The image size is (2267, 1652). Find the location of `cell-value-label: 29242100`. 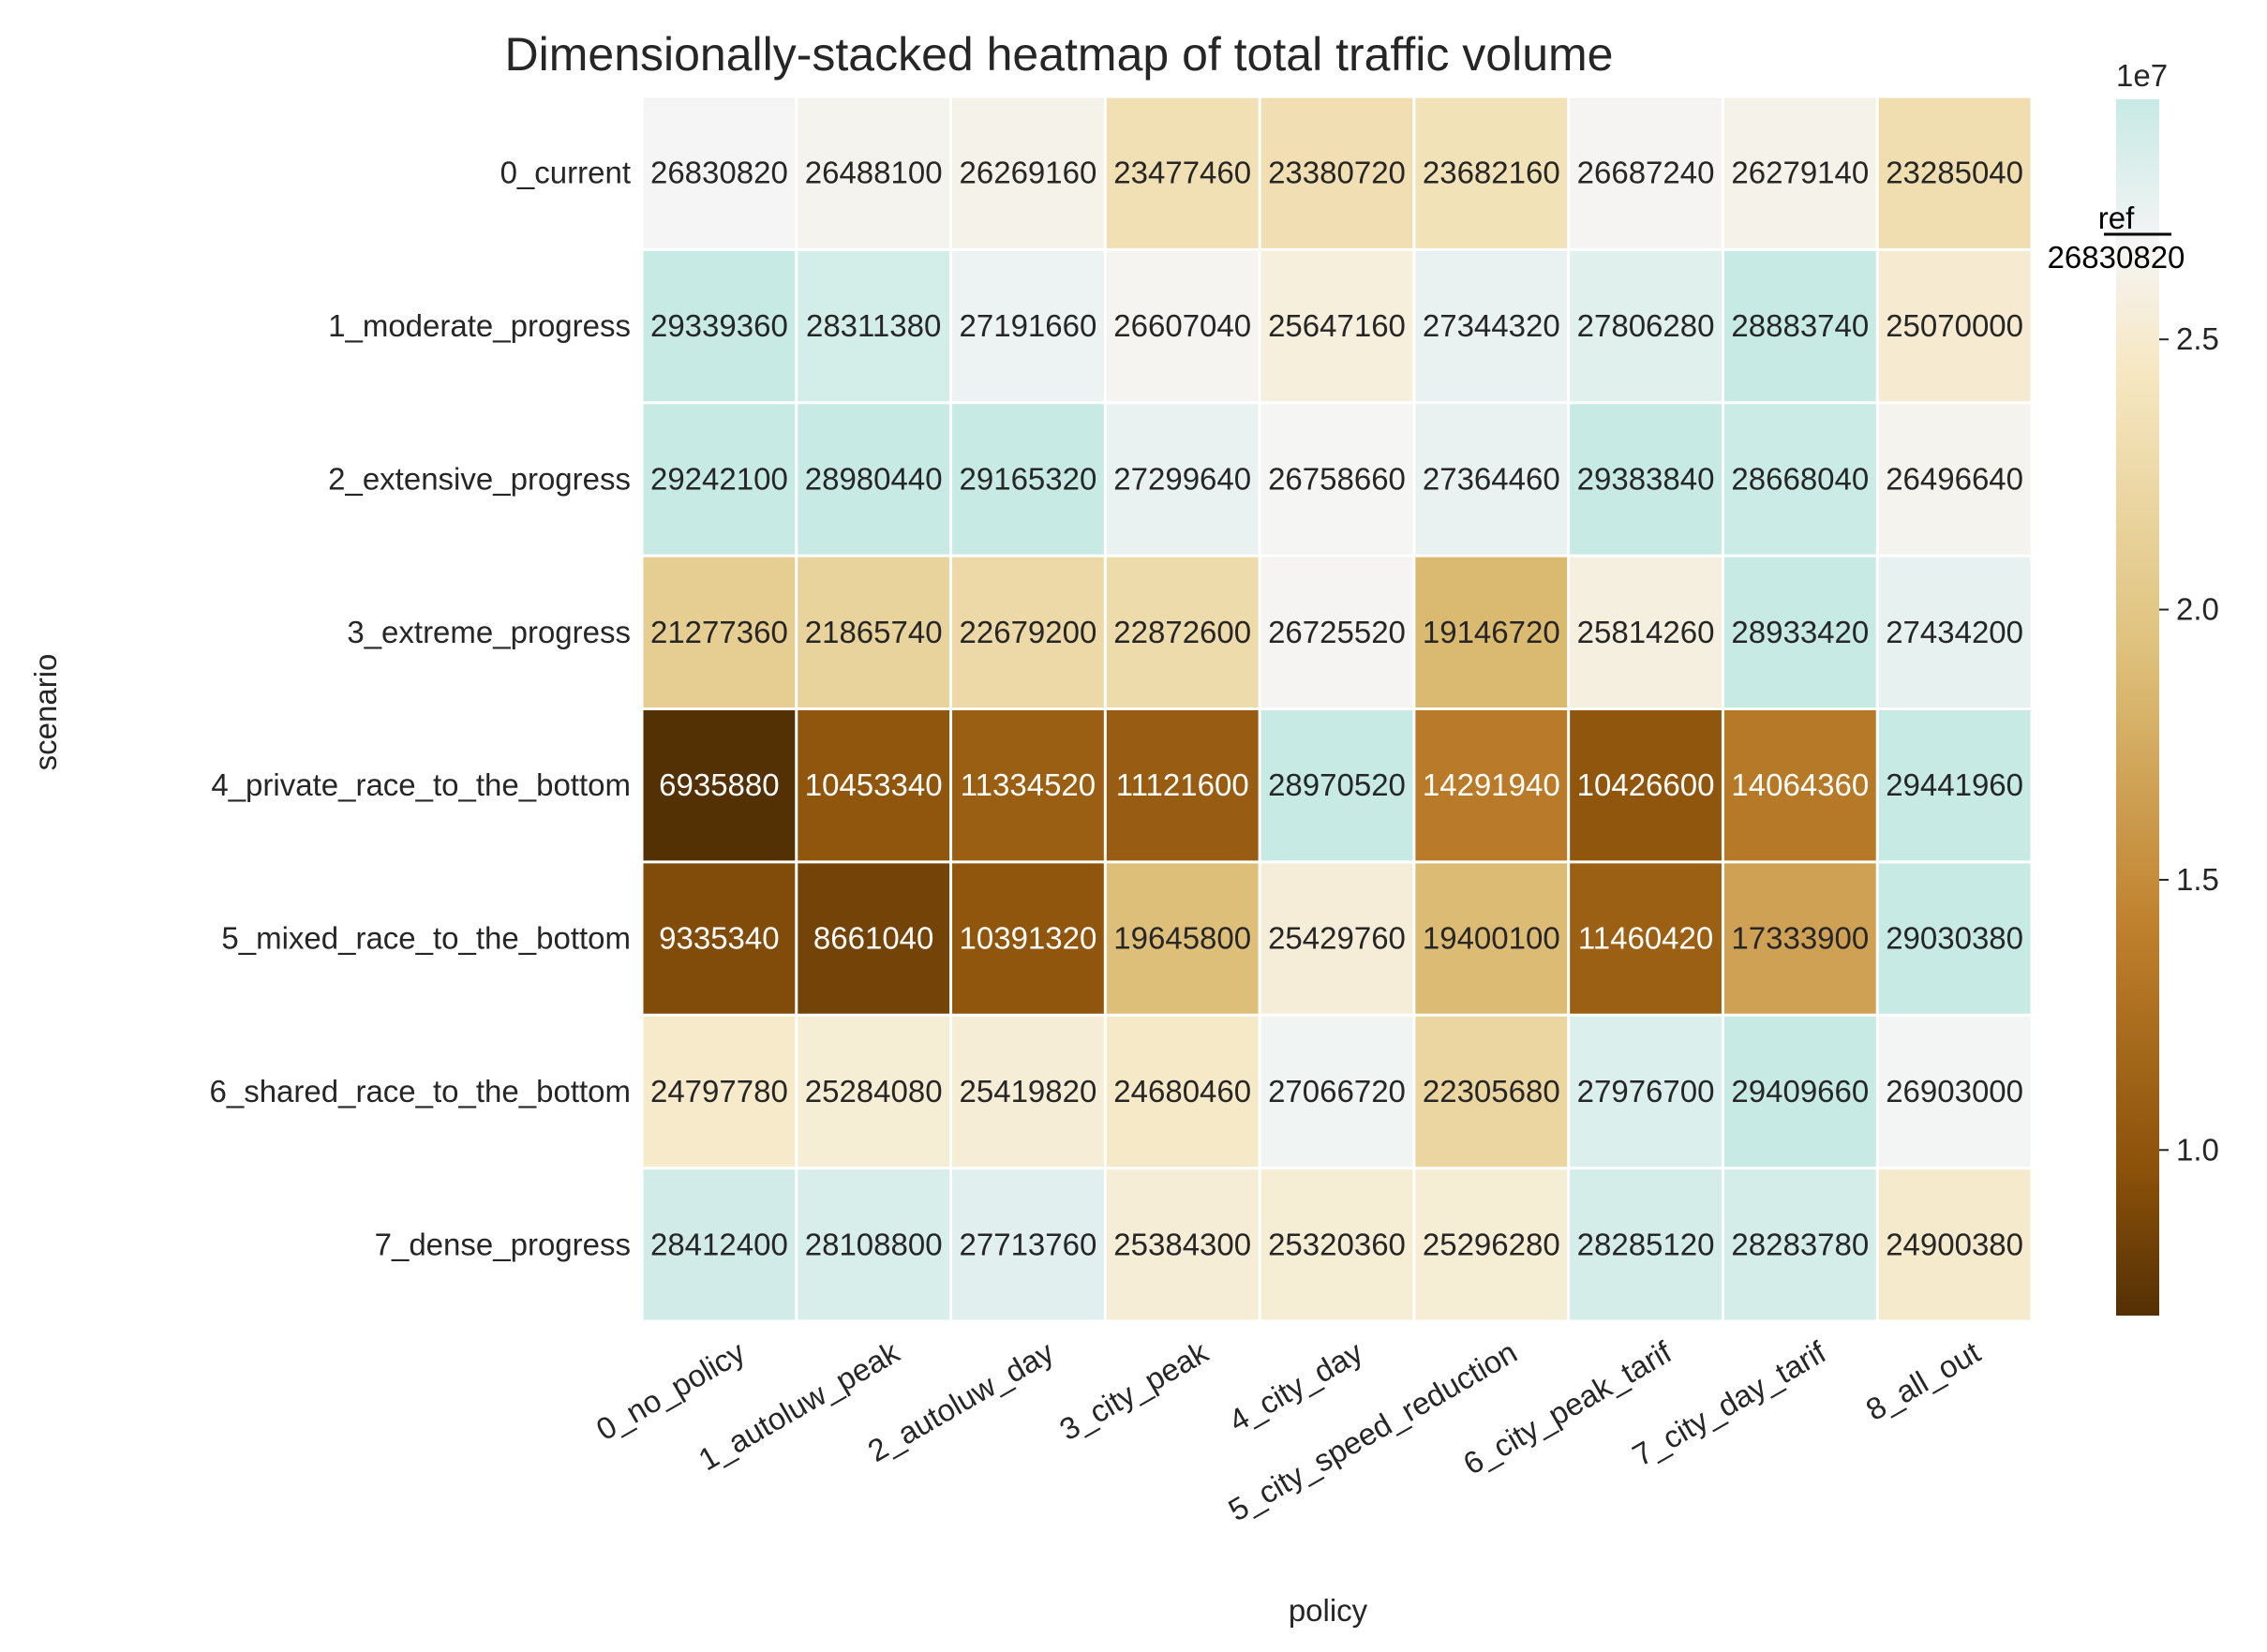

cell-value-label: 29242100 is located at coordinates (719, 478).